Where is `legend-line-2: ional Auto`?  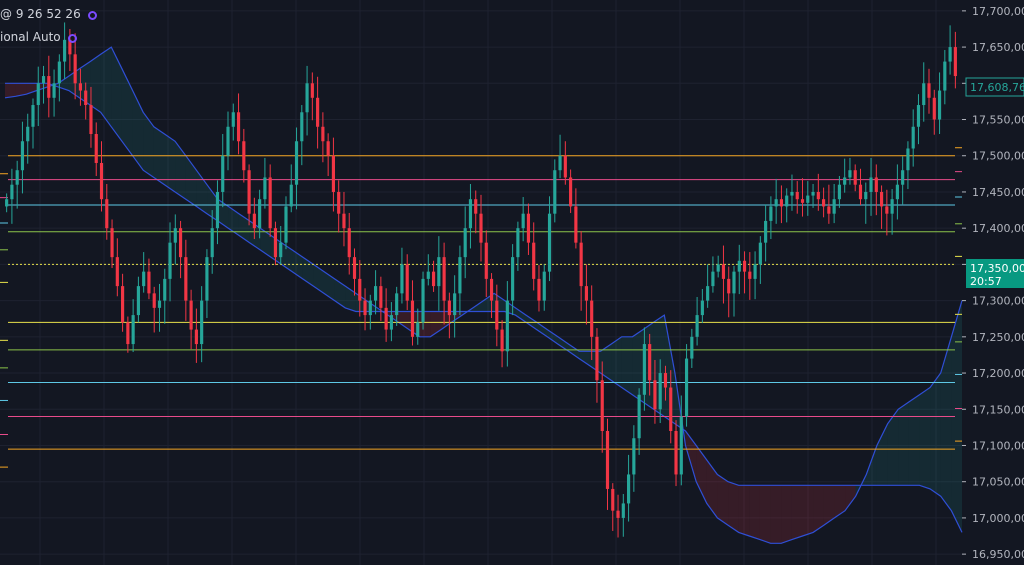
legend-line-2: ional Auto is located at coordinates (38, 37).